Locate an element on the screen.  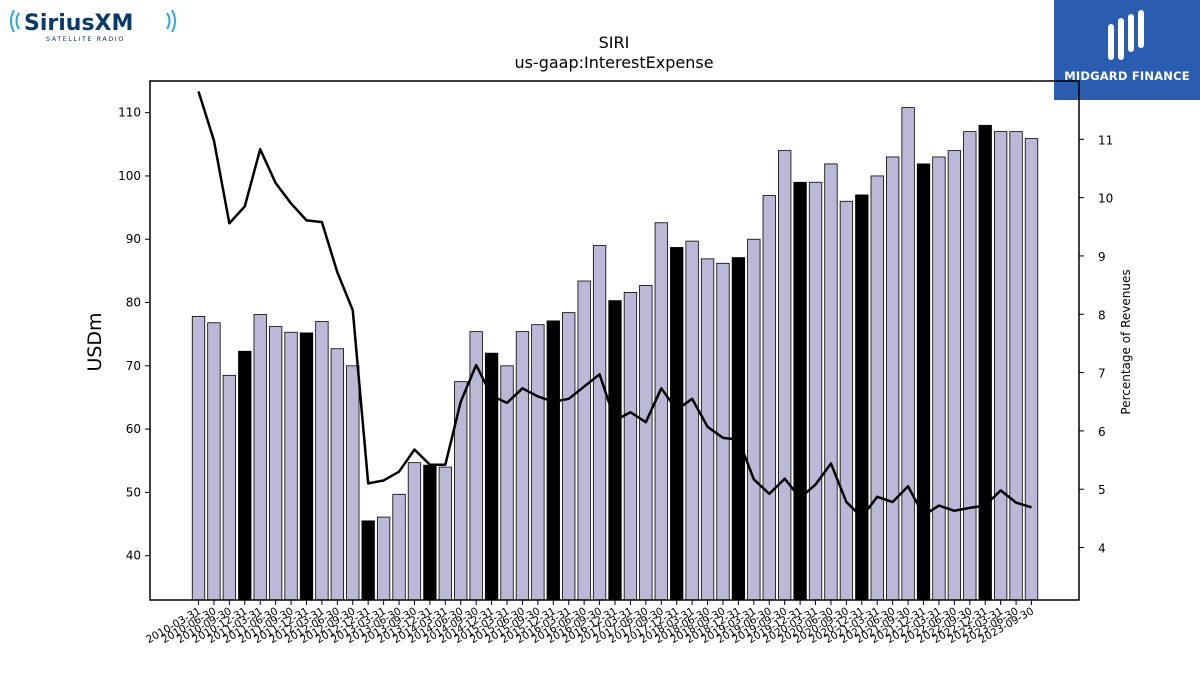
y2-tick-label: 9 is located at coordinates (1102, 257).